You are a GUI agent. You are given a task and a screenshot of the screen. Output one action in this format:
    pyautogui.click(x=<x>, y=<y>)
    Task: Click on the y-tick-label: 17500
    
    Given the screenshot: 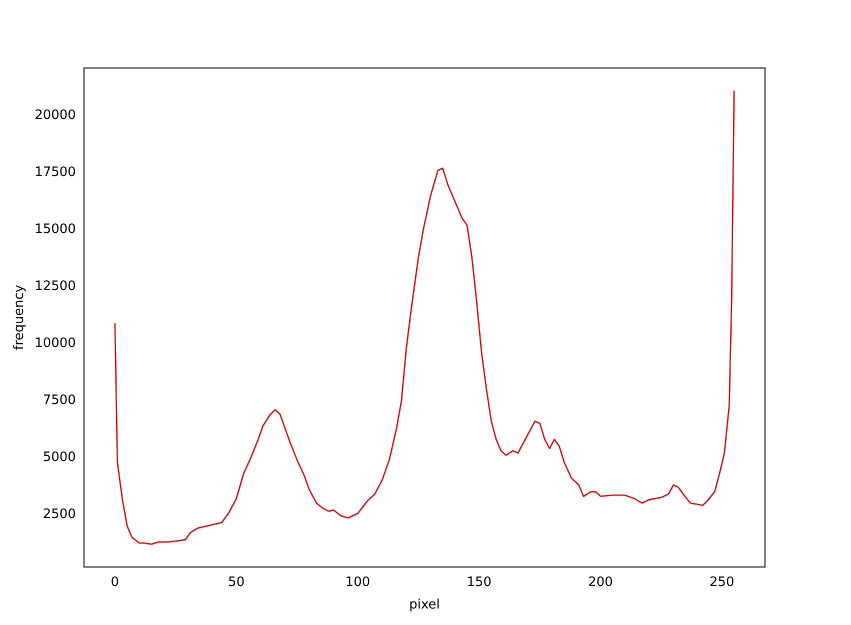 What is the action you would take?
    pyautogui.click(x=55, y=172)
    